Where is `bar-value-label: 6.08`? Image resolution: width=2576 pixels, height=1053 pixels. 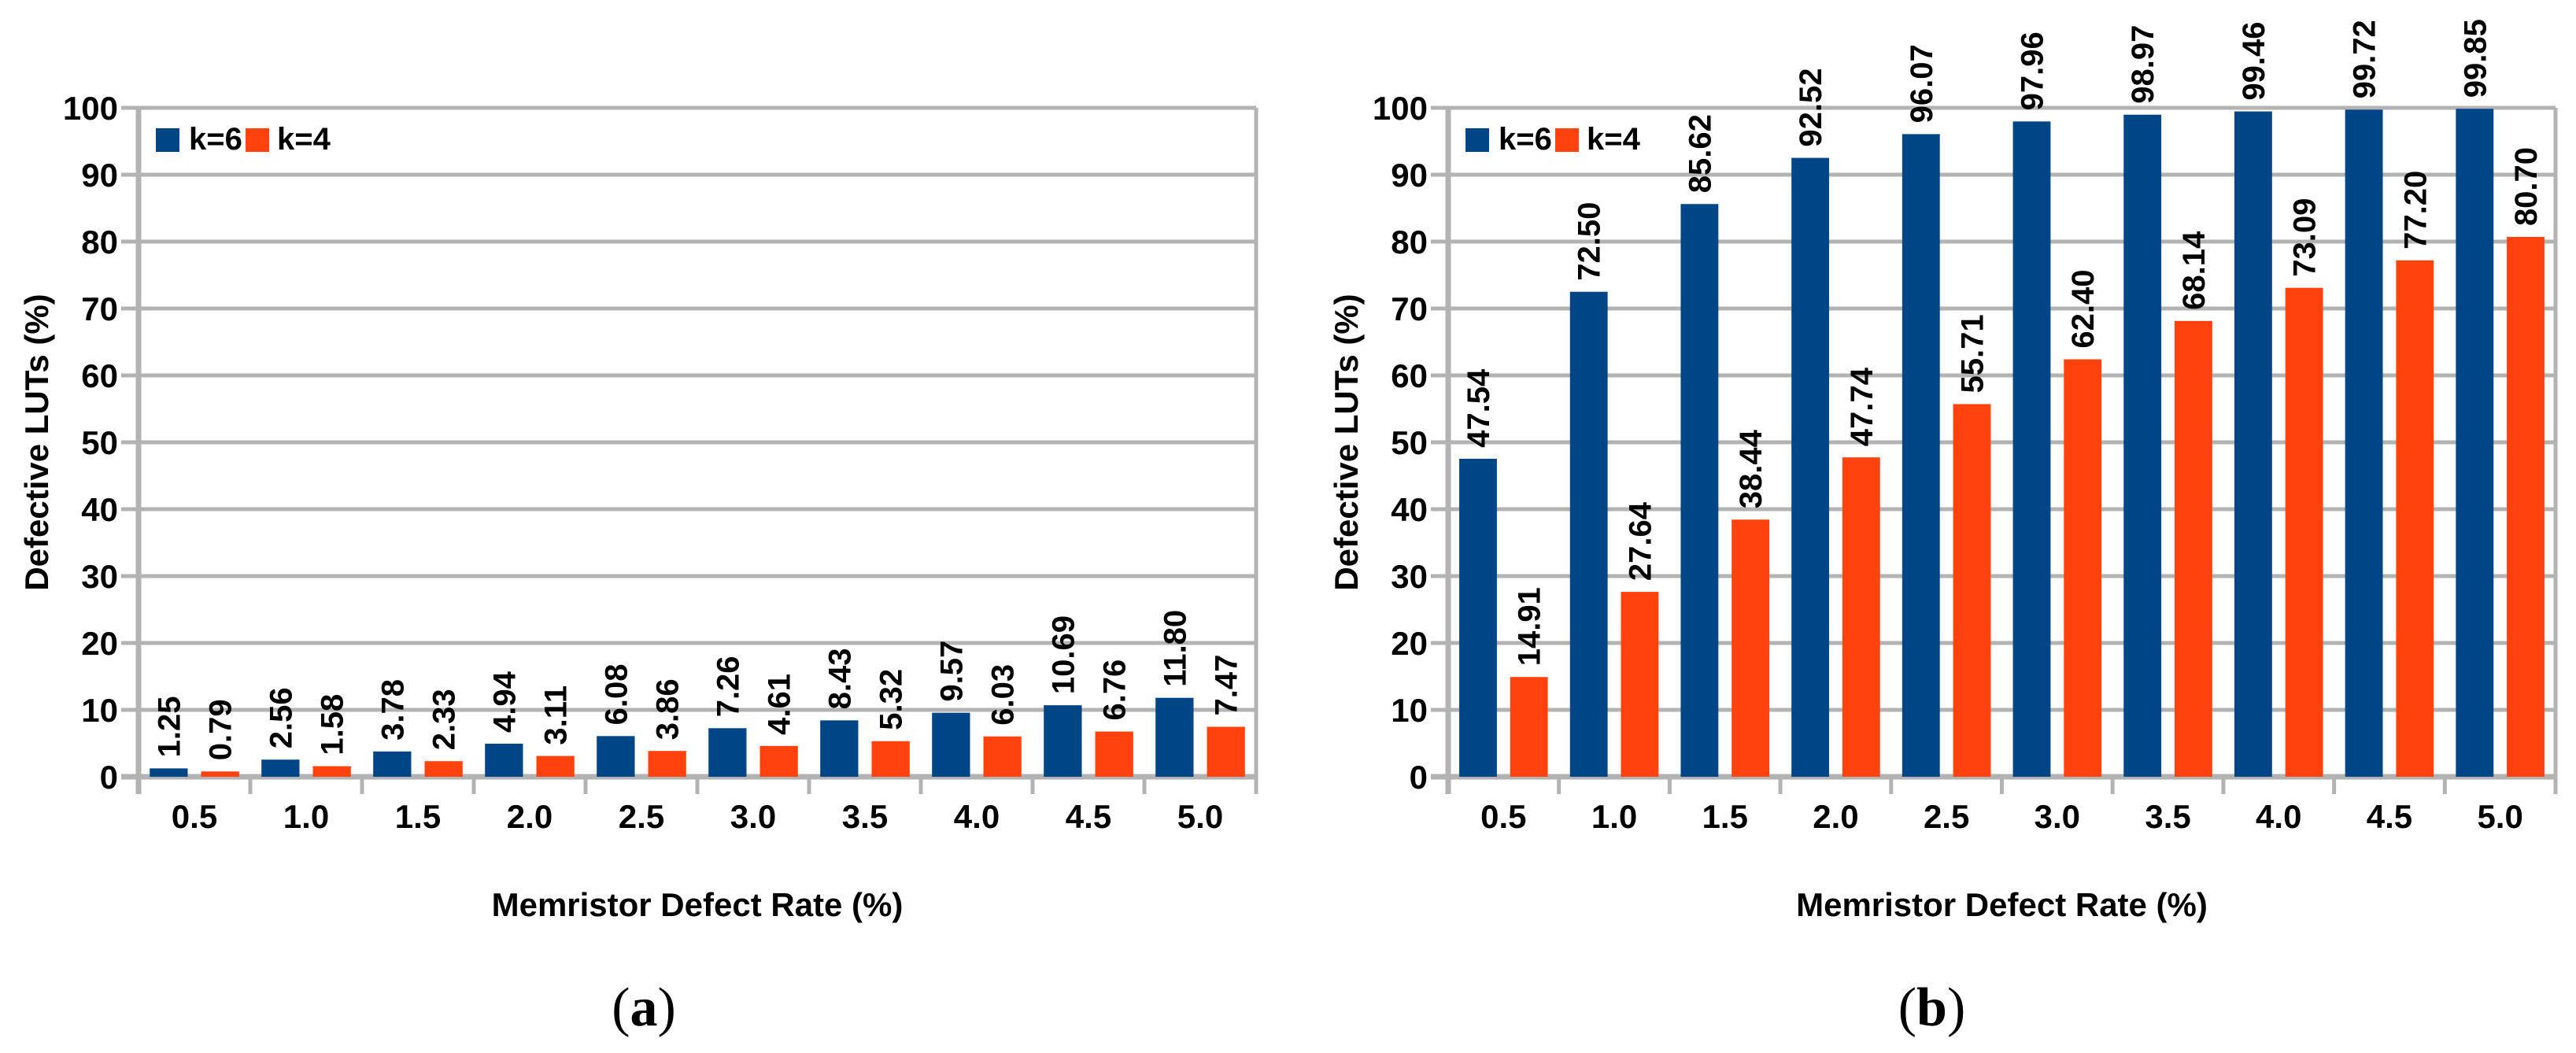 bar-value-label: 6.08 is located at coordinates (616, 694).